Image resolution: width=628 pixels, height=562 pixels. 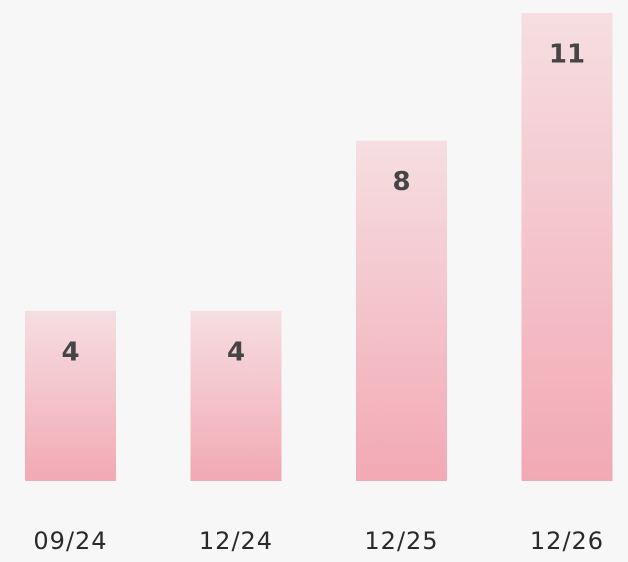 I want to click on x-tick-label: 12/24, so click(x=236, y=541).